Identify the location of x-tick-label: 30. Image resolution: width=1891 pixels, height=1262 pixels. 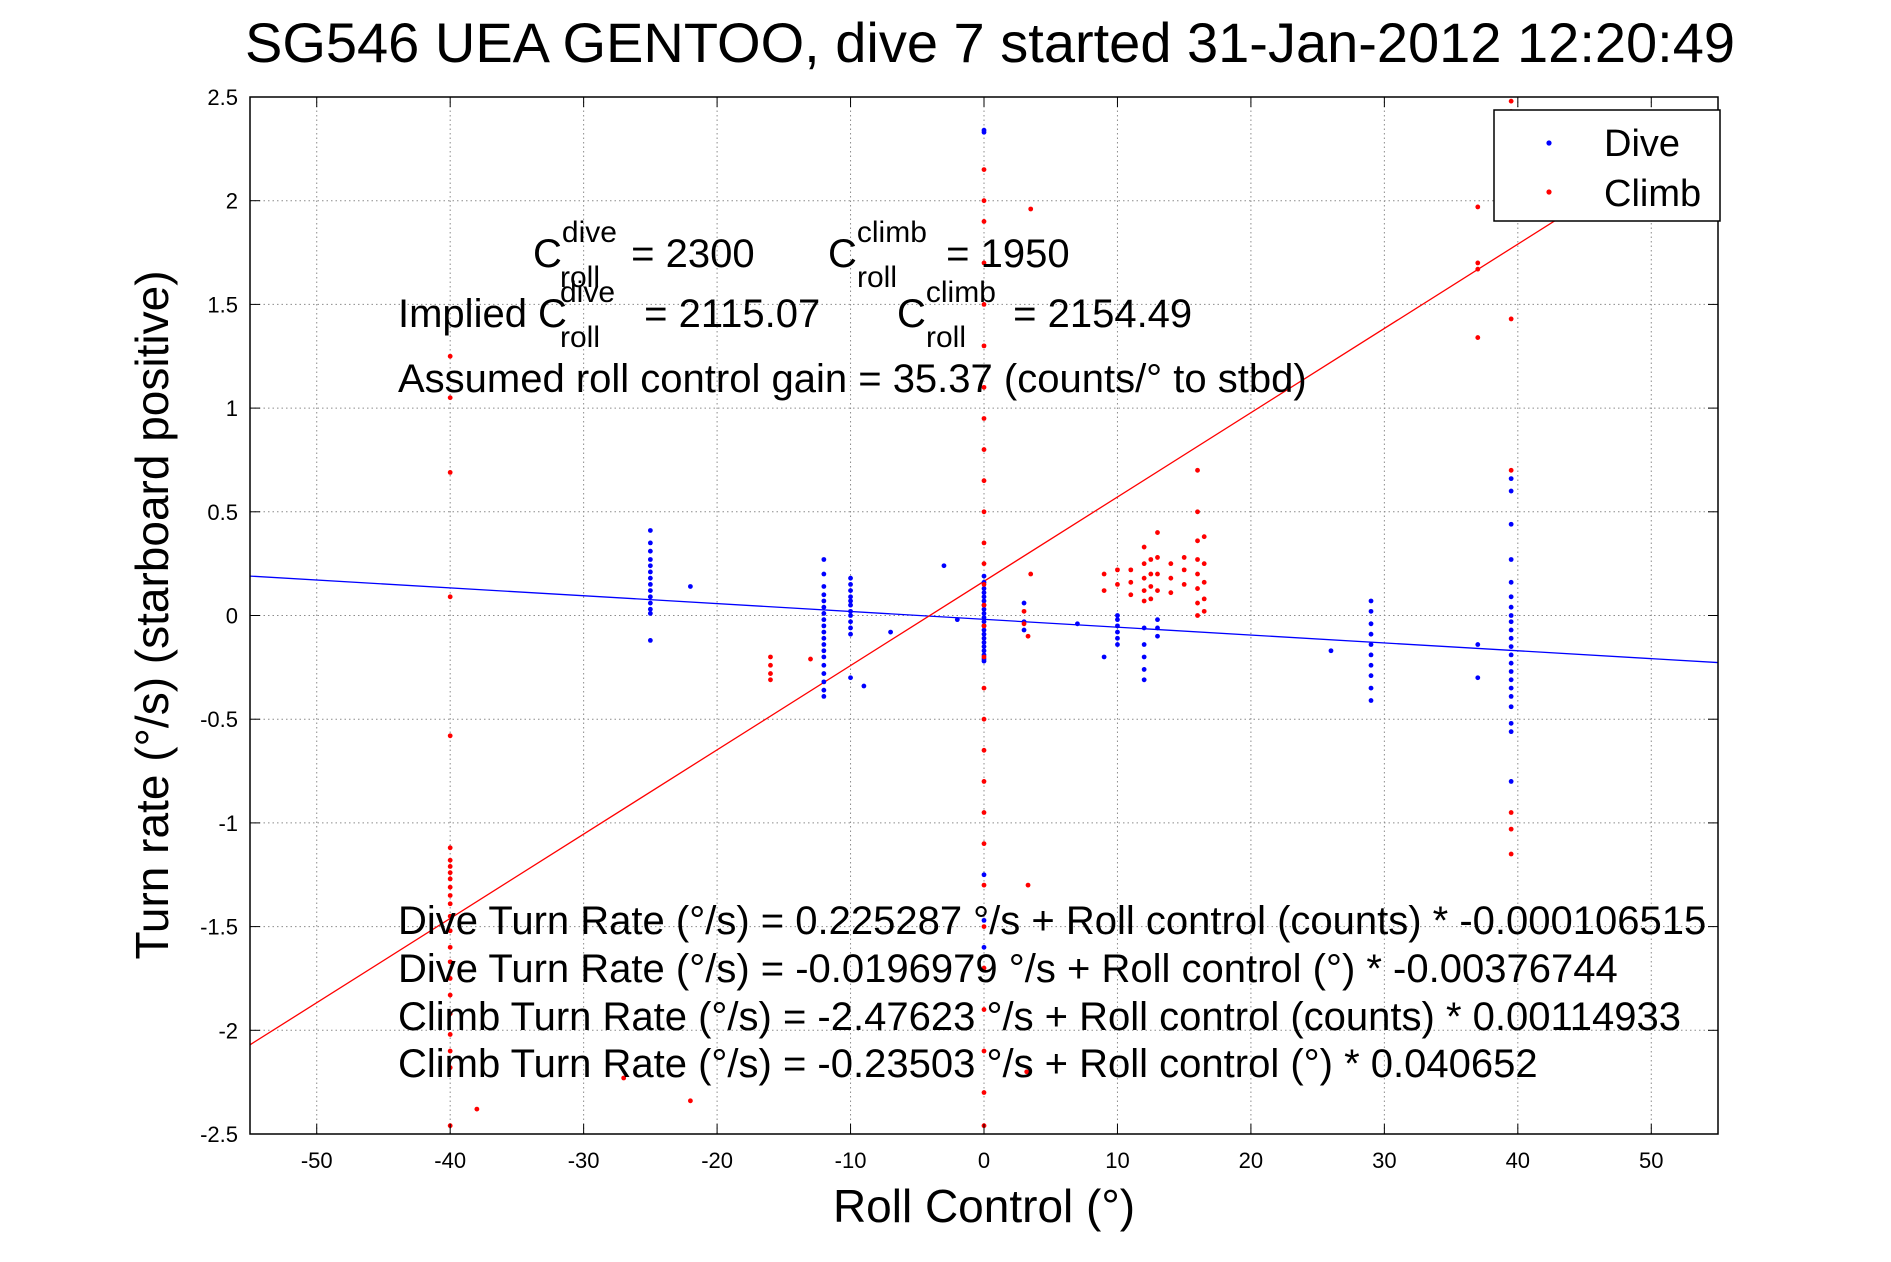
(1384, 1160).